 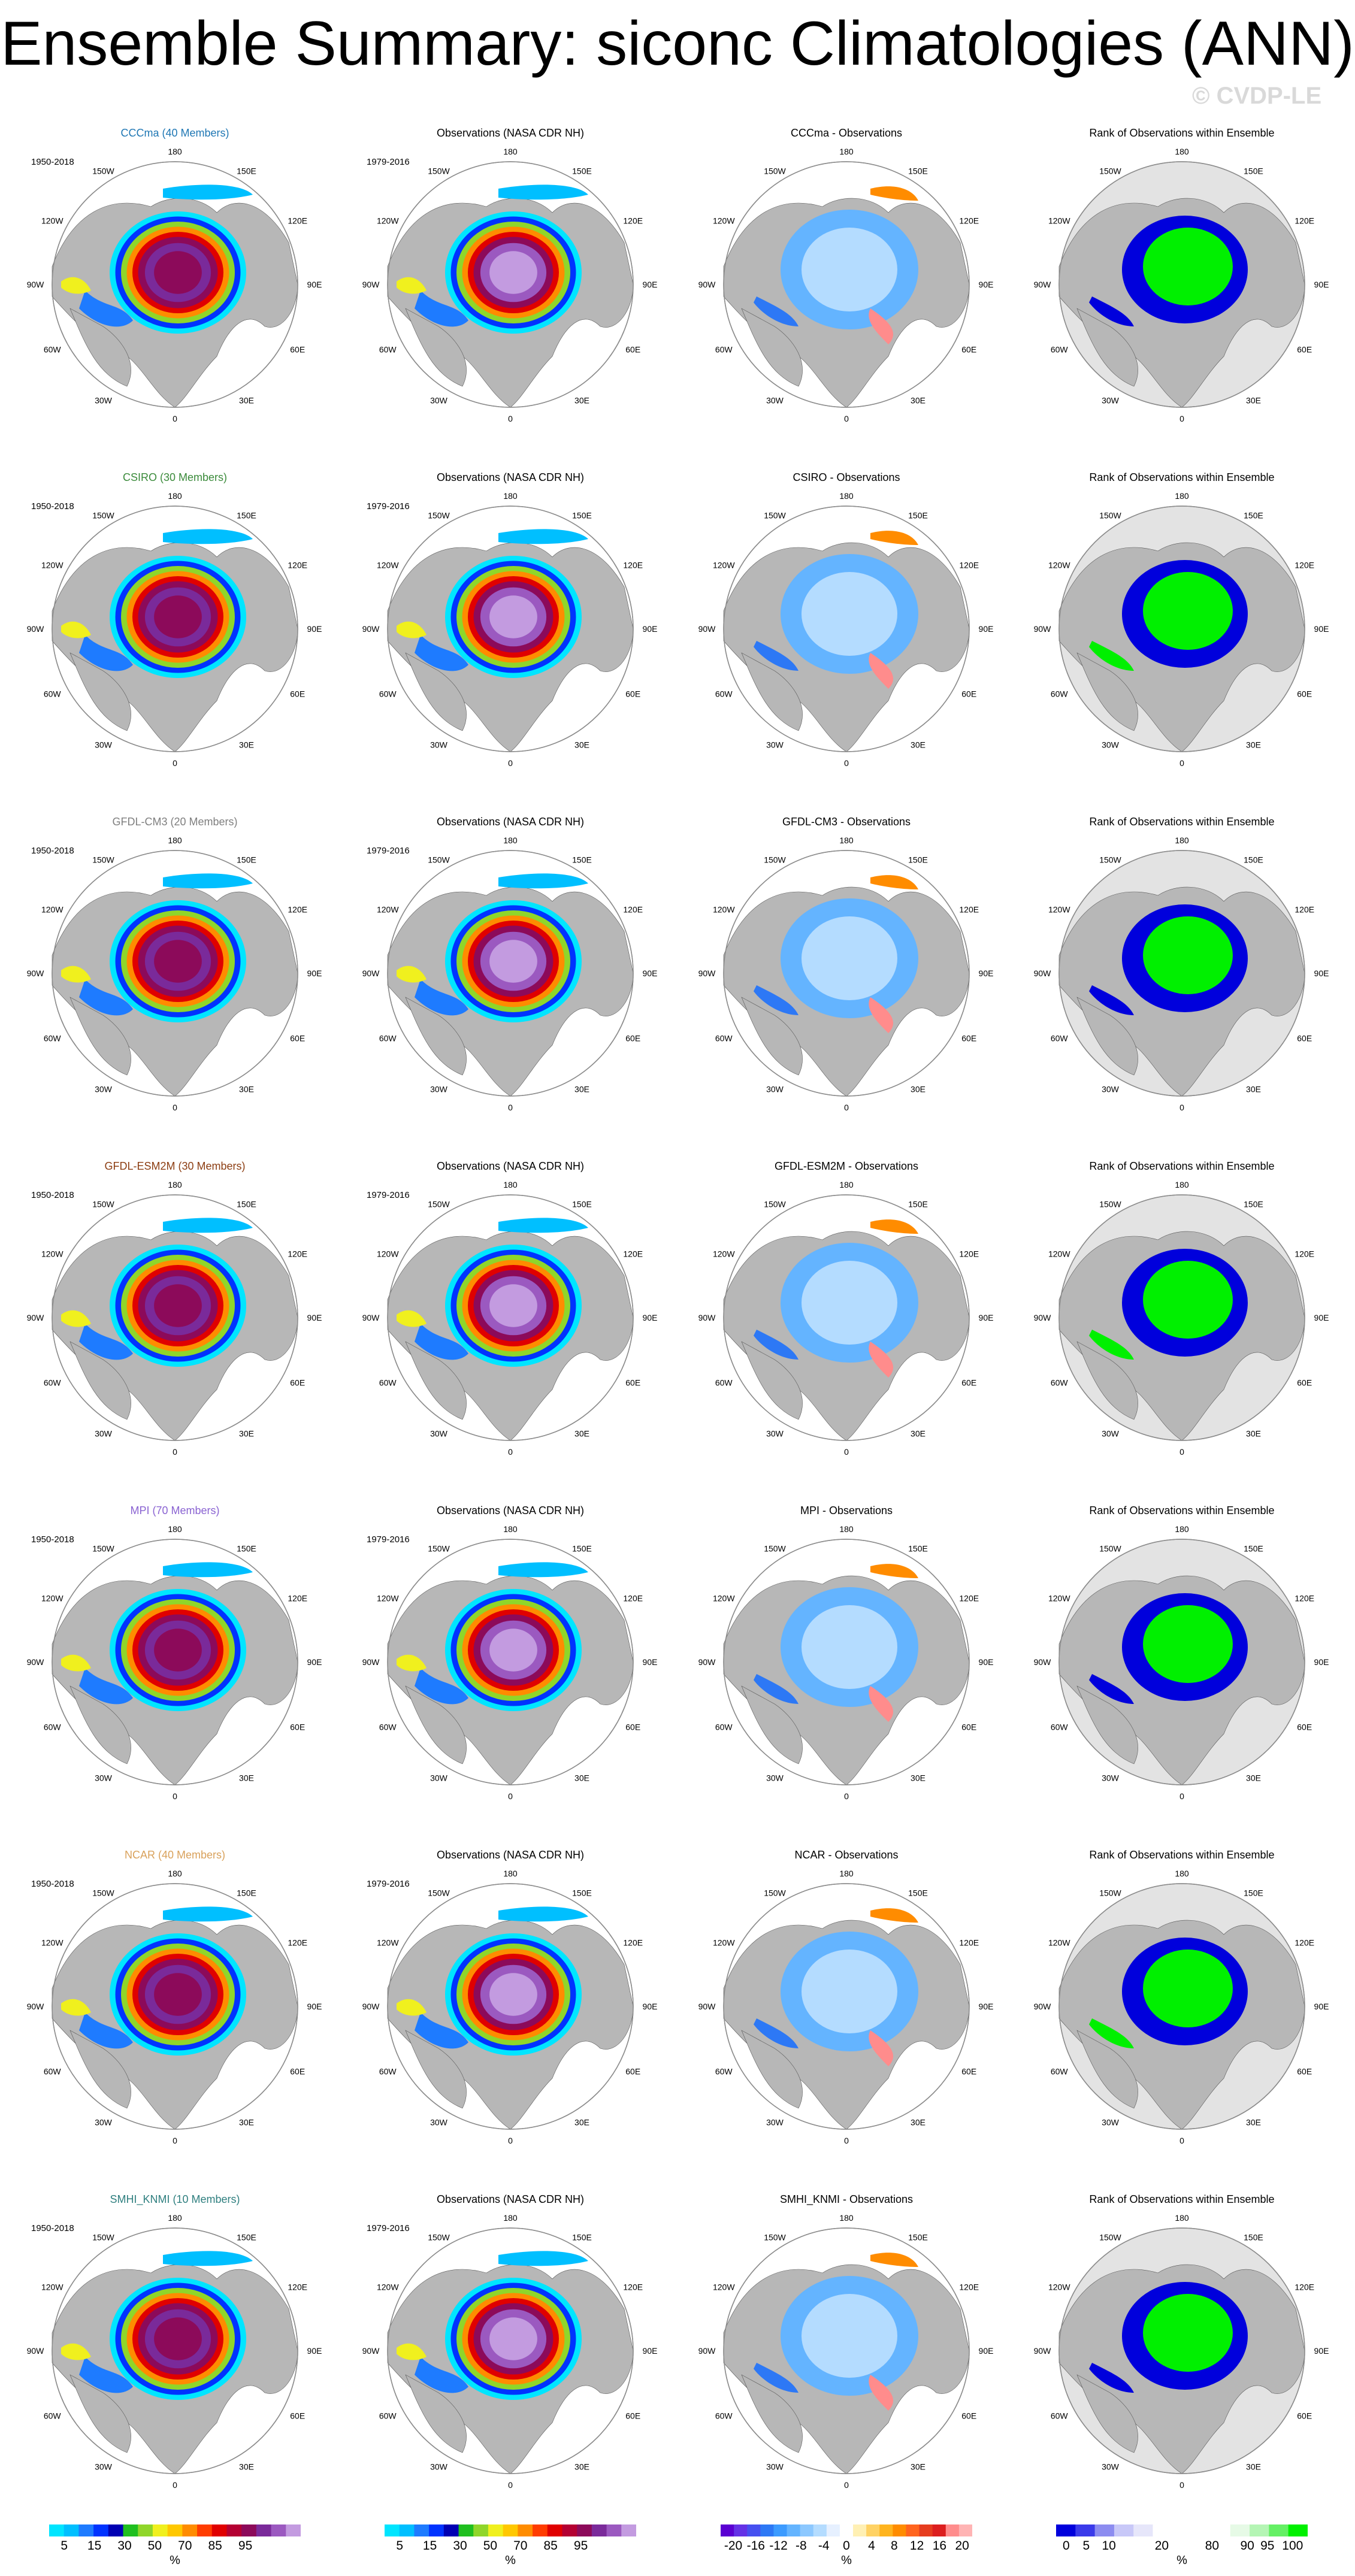 I want to click on smhi_knmi-clim-polar-map: 180 0 150W 150E 120W 120E 90W 90E 60W 60E 30W 30E, so click(x=174, y=2351).